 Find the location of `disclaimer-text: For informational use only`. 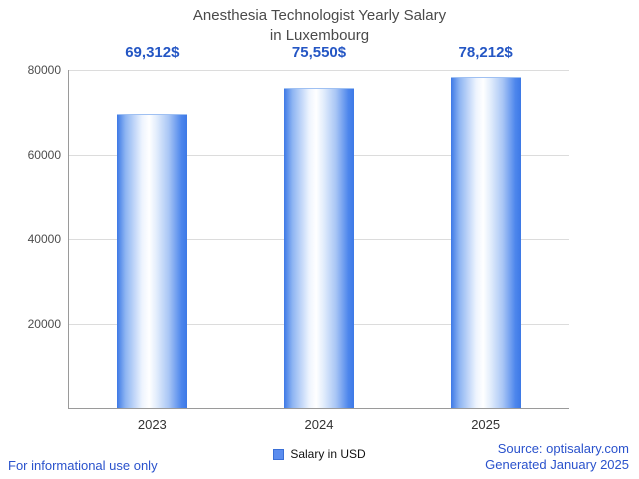

disclaimer-text: For informational use only is located at coordinates (83, 465).